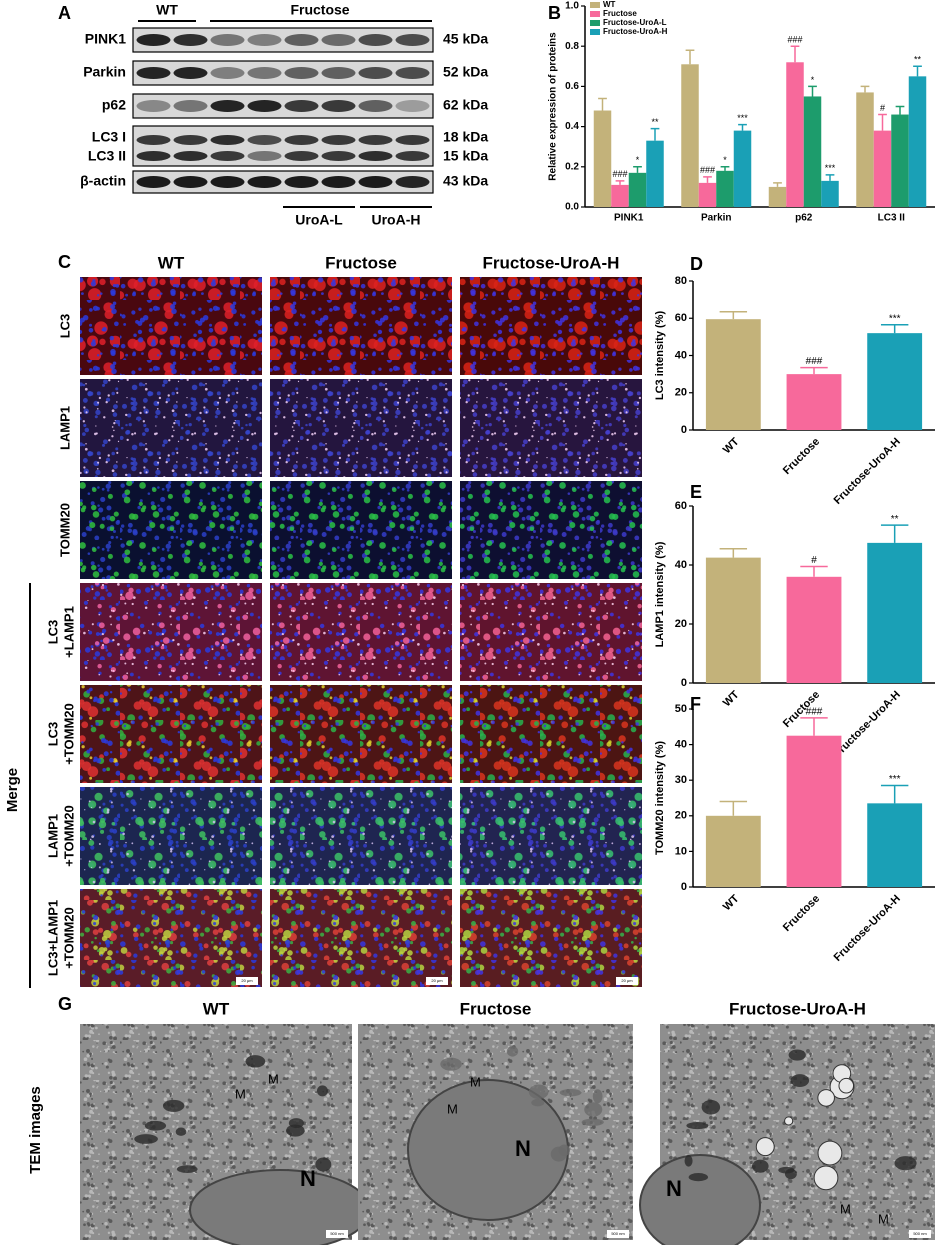  What do you see at coordinates (308, 1178) in the screenshot?
I see `nucleus-label: N` at bounding box center [308, 1178].